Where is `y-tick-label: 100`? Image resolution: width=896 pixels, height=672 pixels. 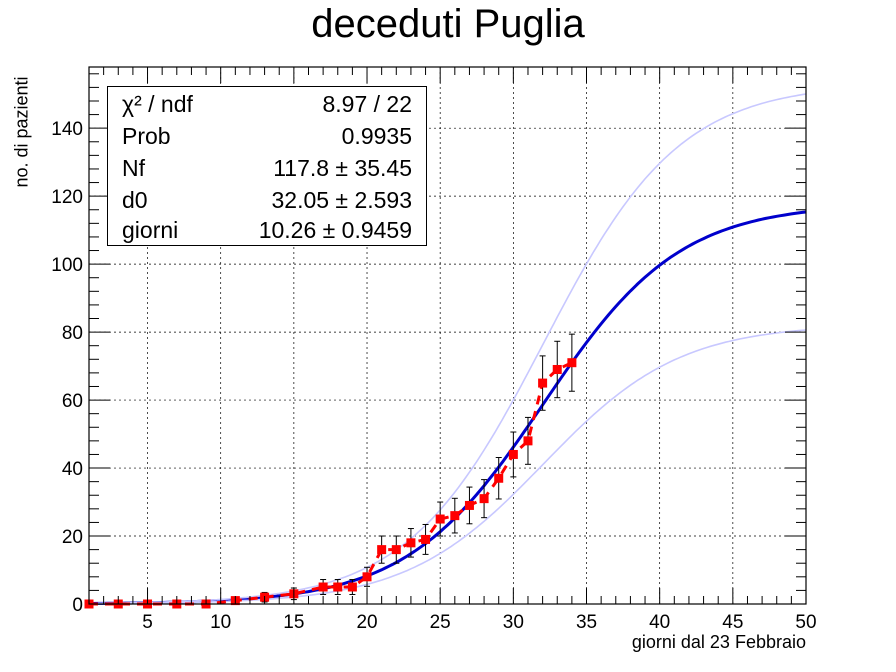 y-tick-label: 100 is located at coordinates (67, 265).